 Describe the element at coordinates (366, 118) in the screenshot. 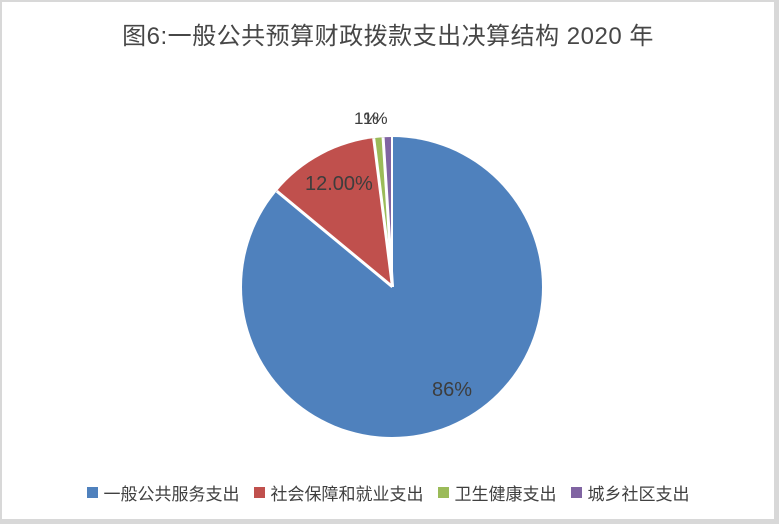

I see `slice-label-health: 1%` at that location.